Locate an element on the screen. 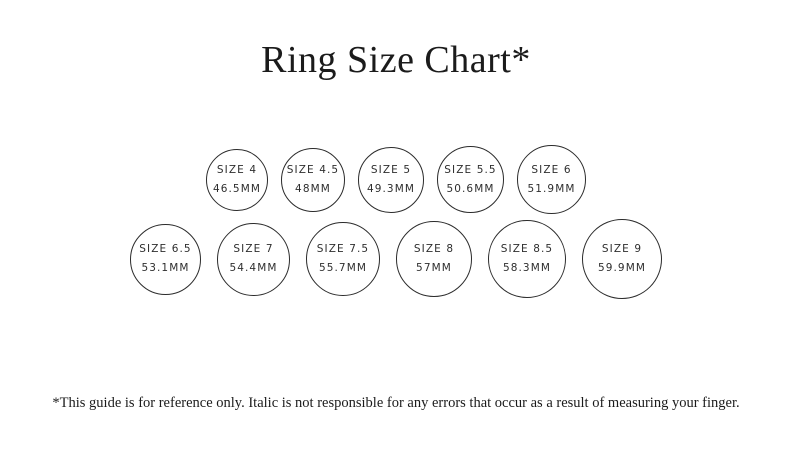 Image resolution: width=792 pixels, height=457 pixels. ring-circle-size-8-5: SIZE 8.5 58.3MM is located at coordinates (527, 259).